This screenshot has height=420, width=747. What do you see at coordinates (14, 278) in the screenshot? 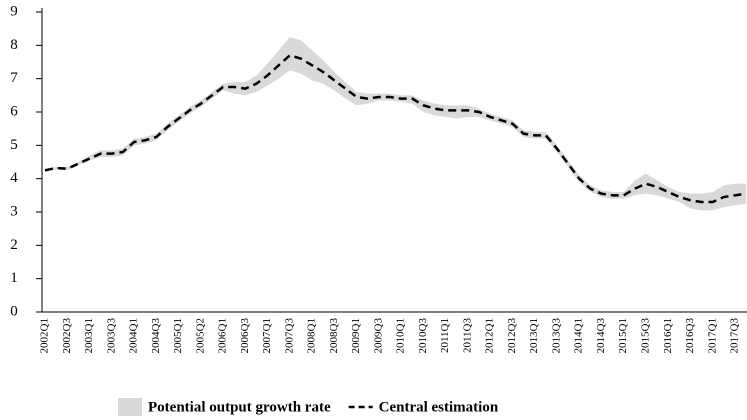
I see `y-tick-label: 1` at bounding box center [14, 278].